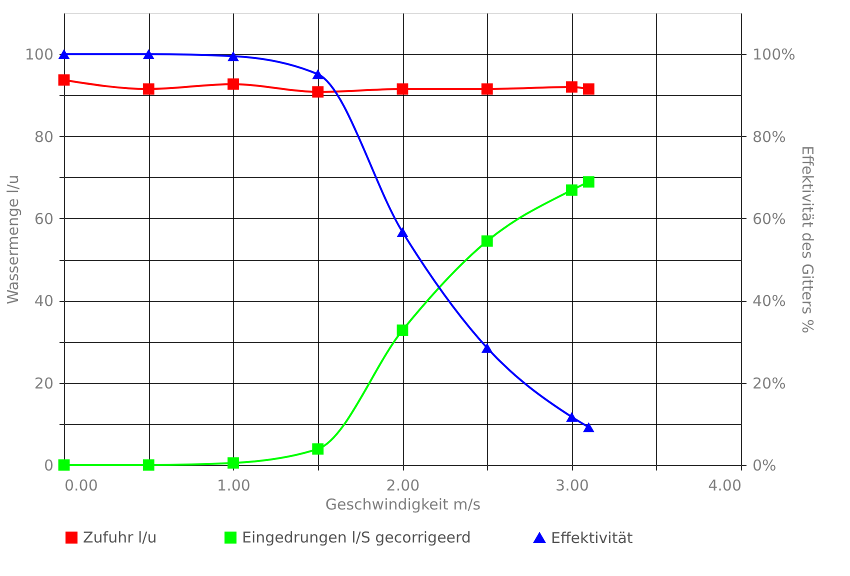 The height and width of the screenshot is (576, 850). What do you see at coordinates (725, 485) in the screenshot?
I see `x-tick-label: 4.00` at bounding box center [725, 485].